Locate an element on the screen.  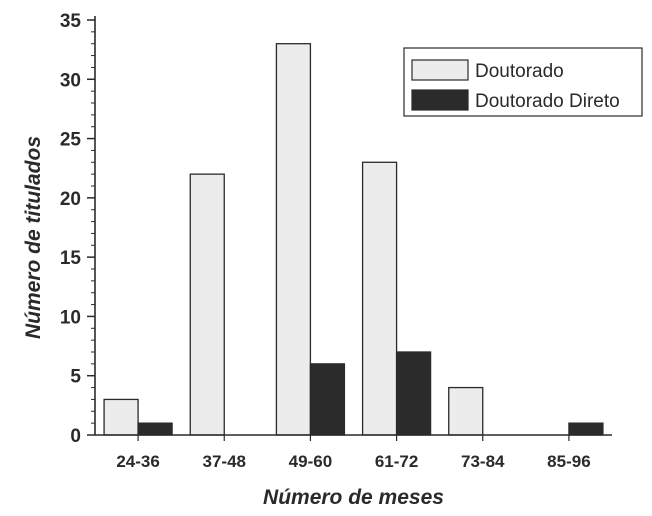
x-tick-label: 61-72 is located at coordinates (396, 461).